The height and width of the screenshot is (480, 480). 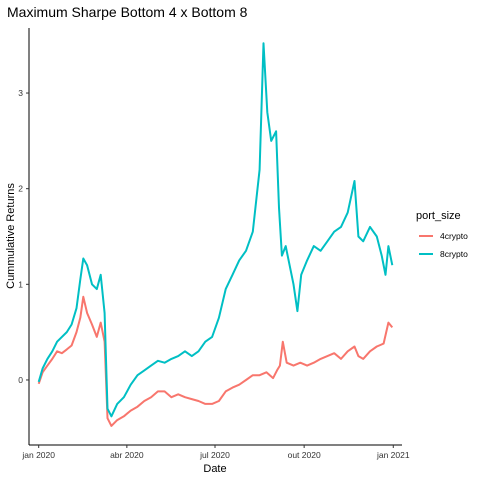 I want to click on y-tick-label: 2, so click(x=20, y=189).